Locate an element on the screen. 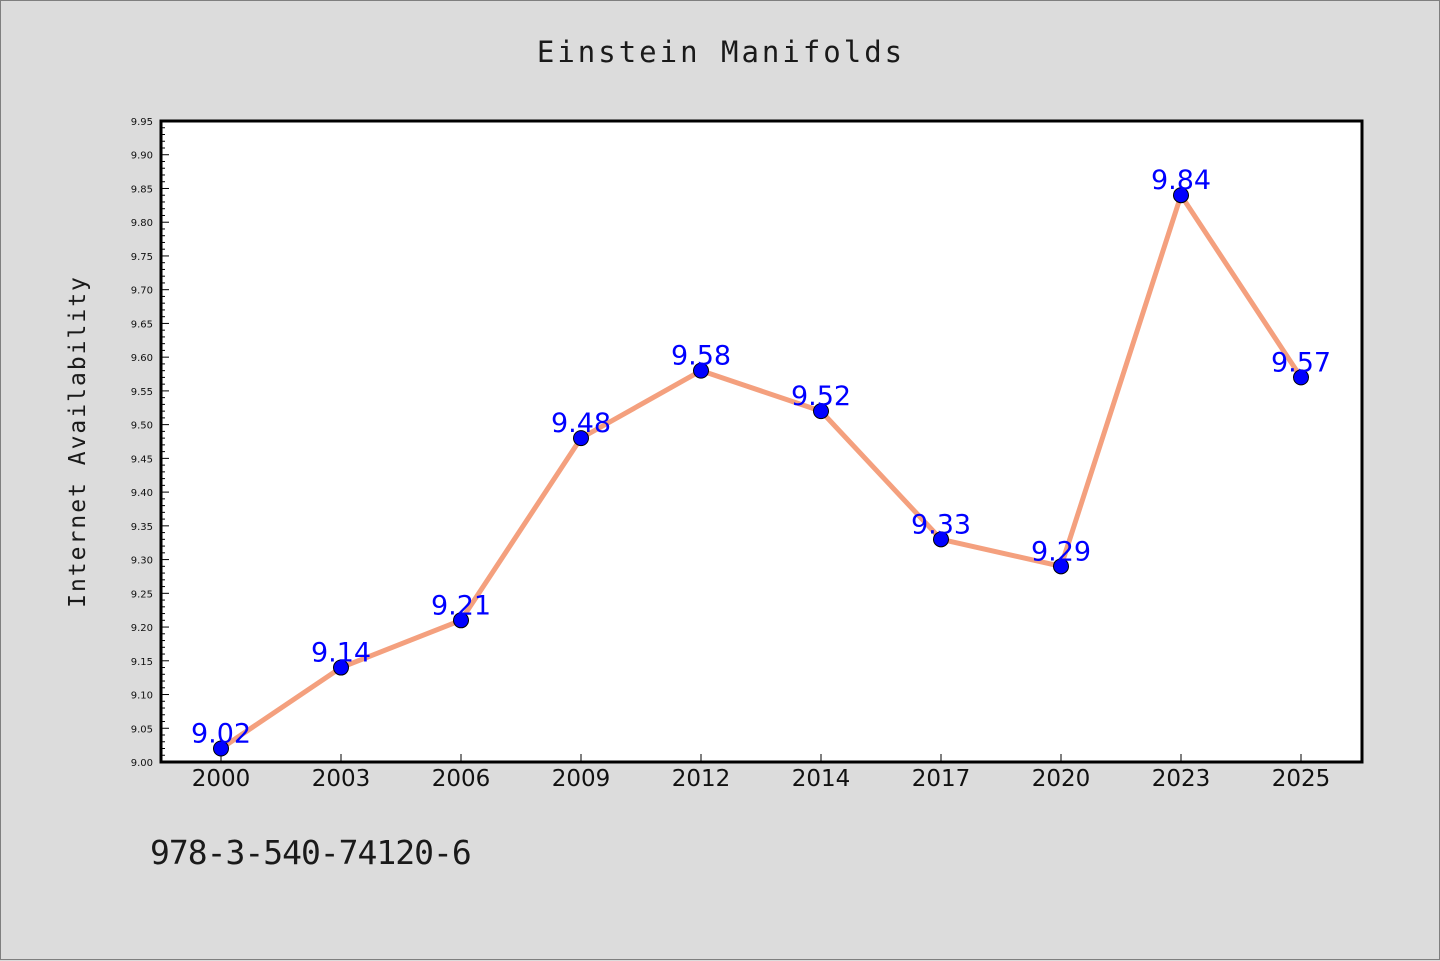 Image resolution: width=1440 pixels, height=961 pixels. y-tick-label: 9.55 is located at coordinates (142, 392).